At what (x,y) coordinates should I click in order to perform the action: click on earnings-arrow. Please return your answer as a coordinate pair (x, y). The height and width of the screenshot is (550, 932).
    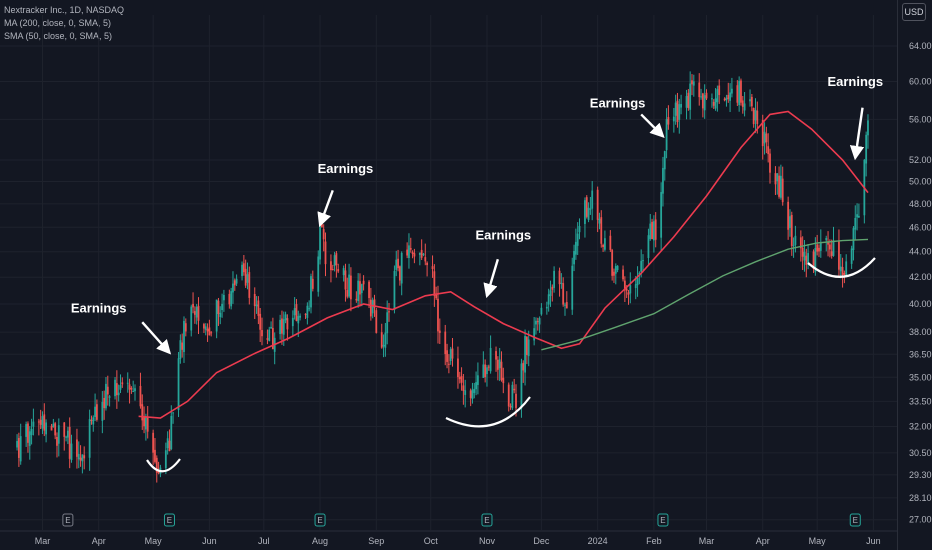
    Looking at the image, I should click on (652, 125).